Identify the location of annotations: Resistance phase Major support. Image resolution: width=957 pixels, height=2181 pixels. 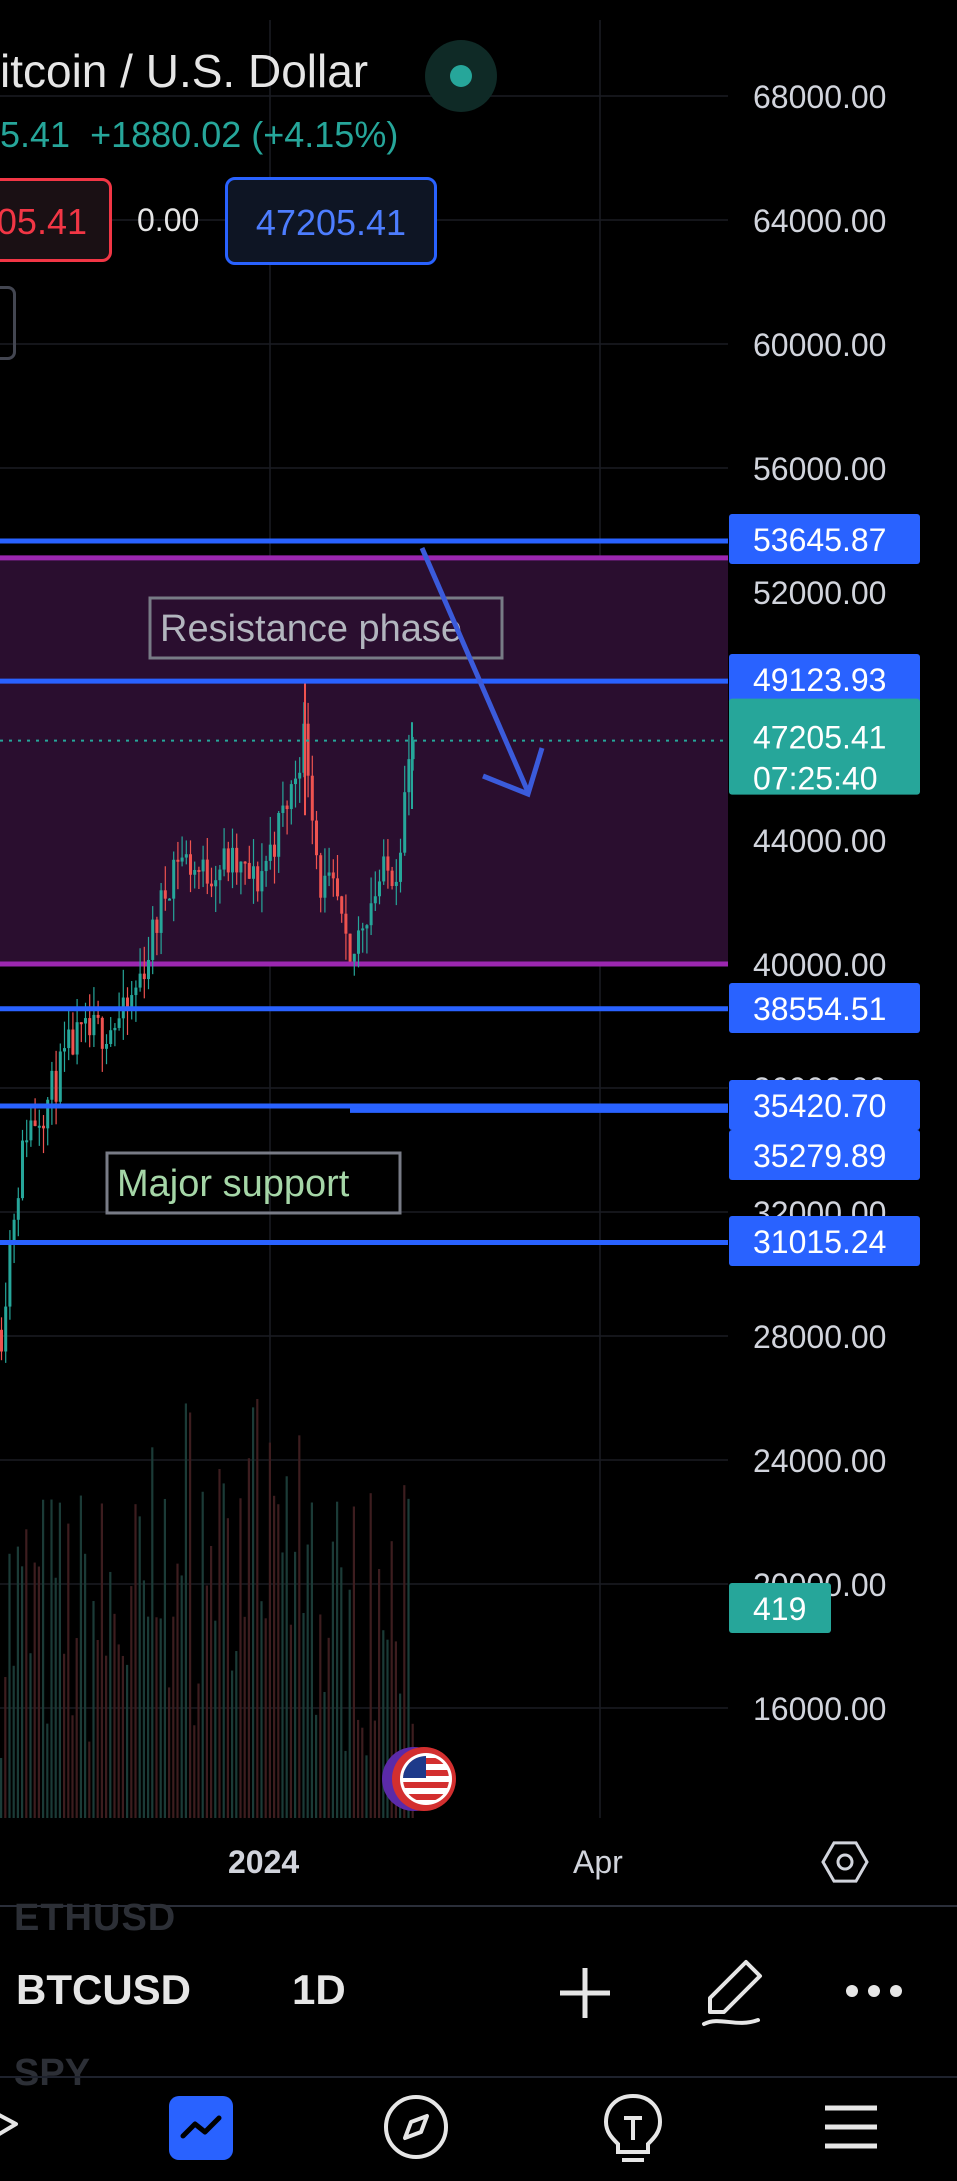
(304, 905).